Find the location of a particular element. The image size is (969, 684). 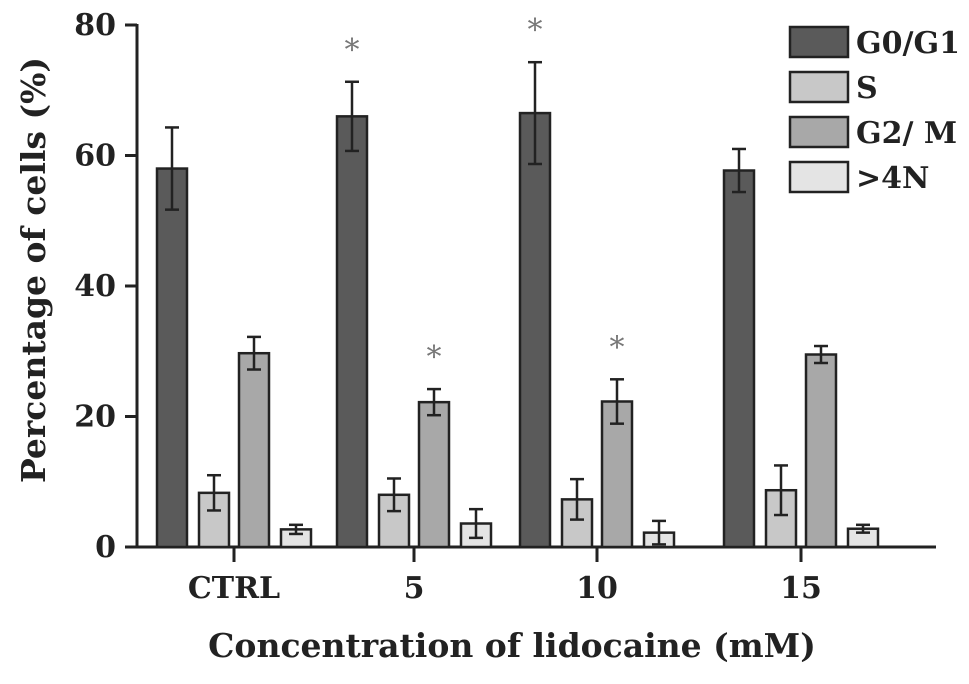

y-tick-label: 40 is located at coordinates (95, 286).